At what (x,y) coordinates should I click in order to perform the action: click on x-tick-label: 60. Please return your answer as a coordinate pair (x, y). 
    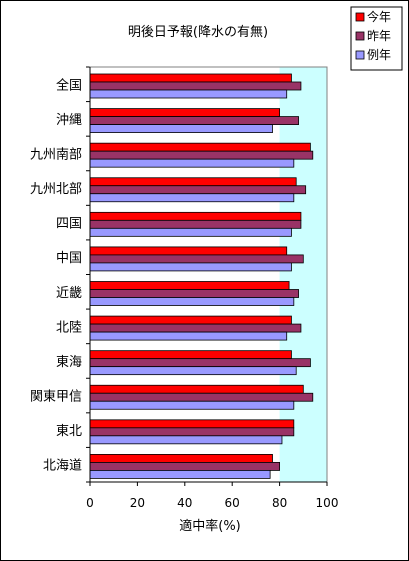
    Looking at the image, I should click on (232, 503).